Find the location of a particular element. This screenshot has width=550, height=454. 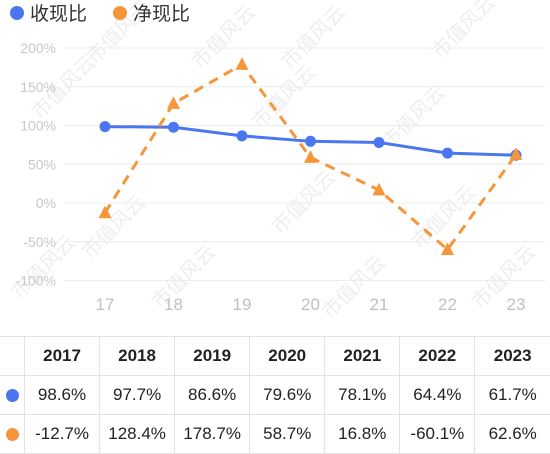

x-axis: 17 18 19 20 21 22 23 is located at coordinates (311, 304).